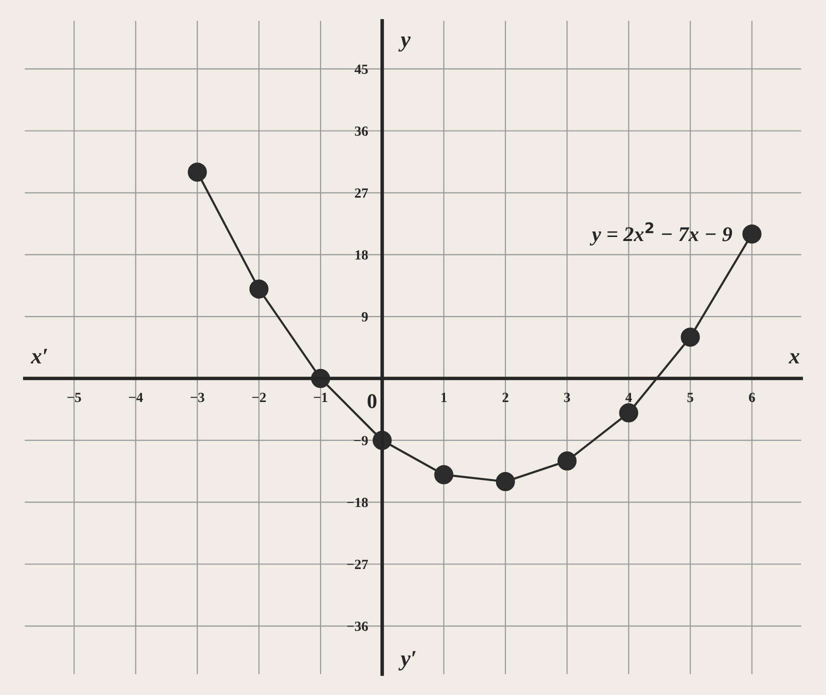 Image resolution: width=826 pixels, height=695 pixels. Describe the element at coordinates (794, 358) in the screenshot. I see `x-axis-title: x` at that location.